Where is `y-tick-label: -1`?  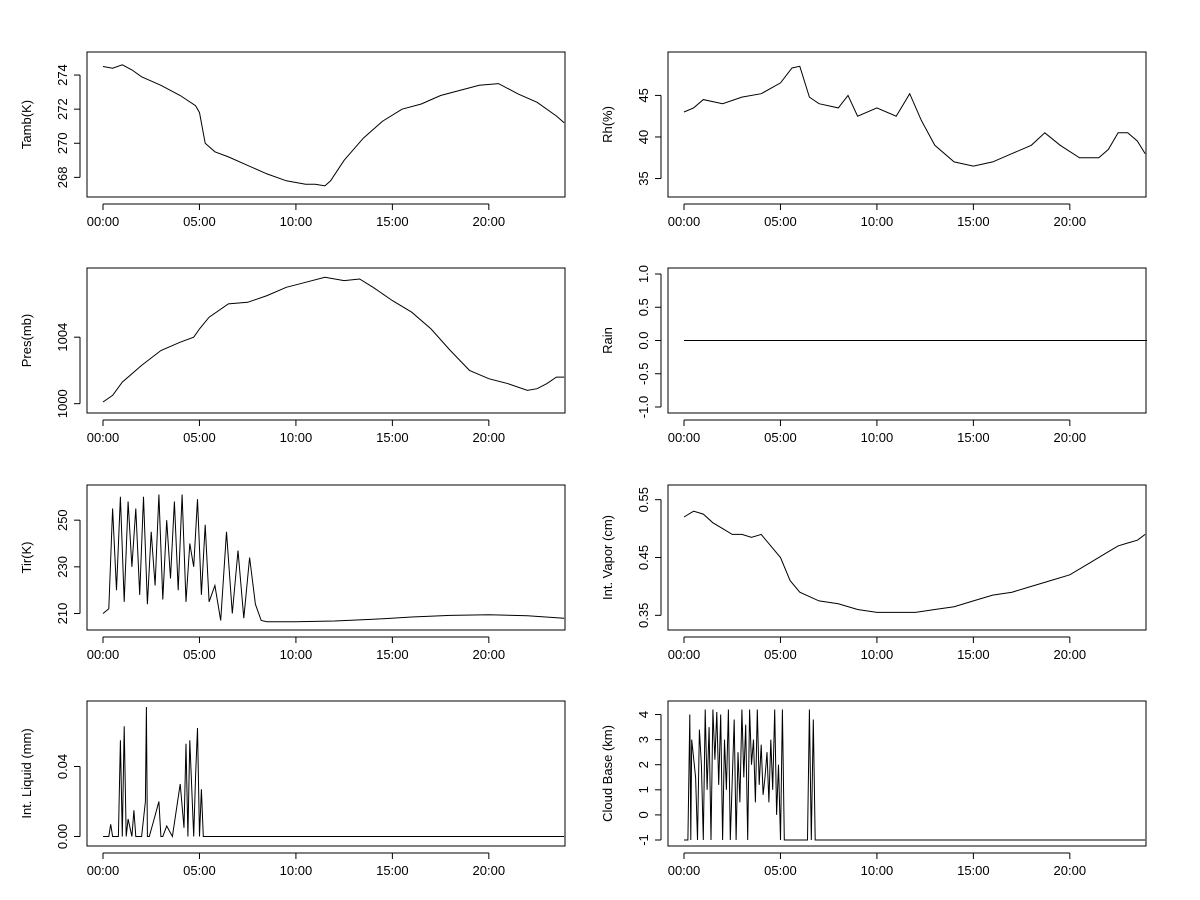
y-tick-label: -1 is located at coordinates (643, 840).